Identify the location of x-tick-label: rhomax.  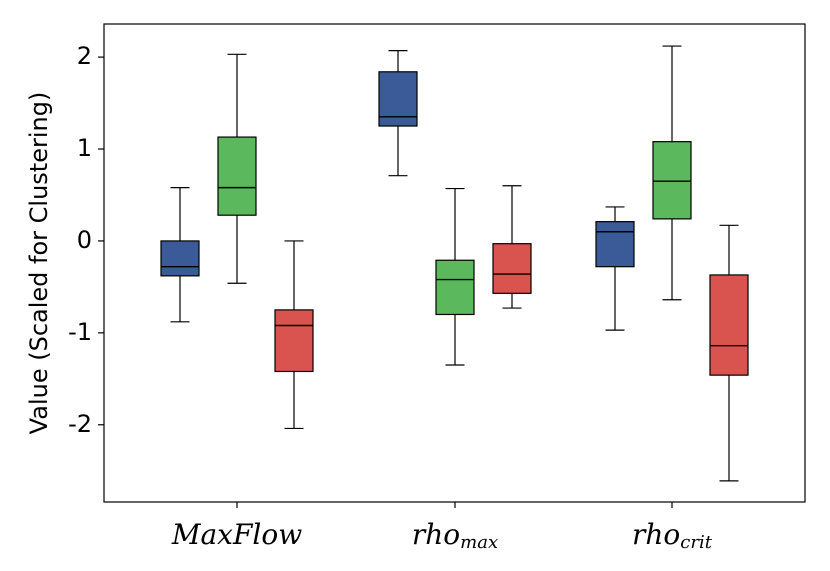
(455, 536).